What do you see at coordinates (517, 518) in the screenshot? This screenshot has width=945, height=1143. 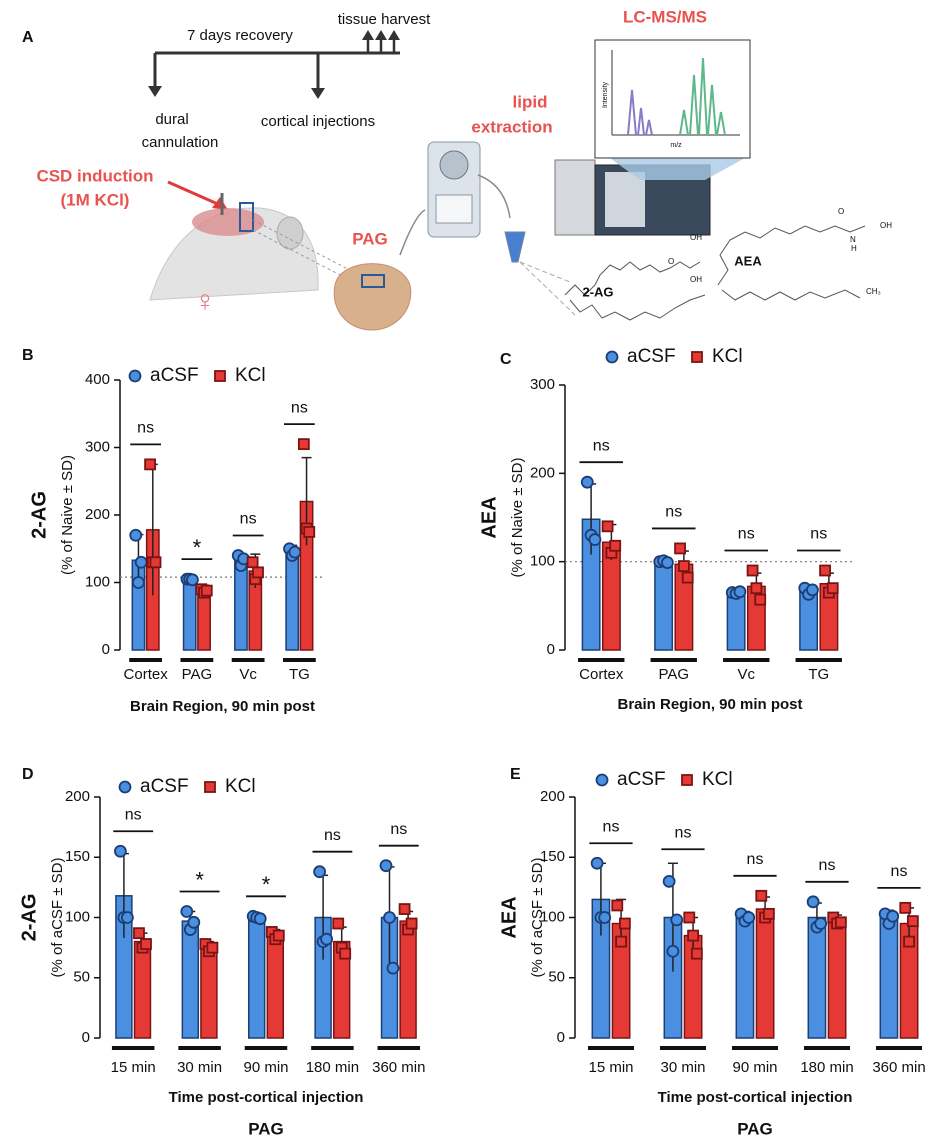 I see `y-axis-subtitle: (% of Naive ± SD)` at bounding box center [517, 518].